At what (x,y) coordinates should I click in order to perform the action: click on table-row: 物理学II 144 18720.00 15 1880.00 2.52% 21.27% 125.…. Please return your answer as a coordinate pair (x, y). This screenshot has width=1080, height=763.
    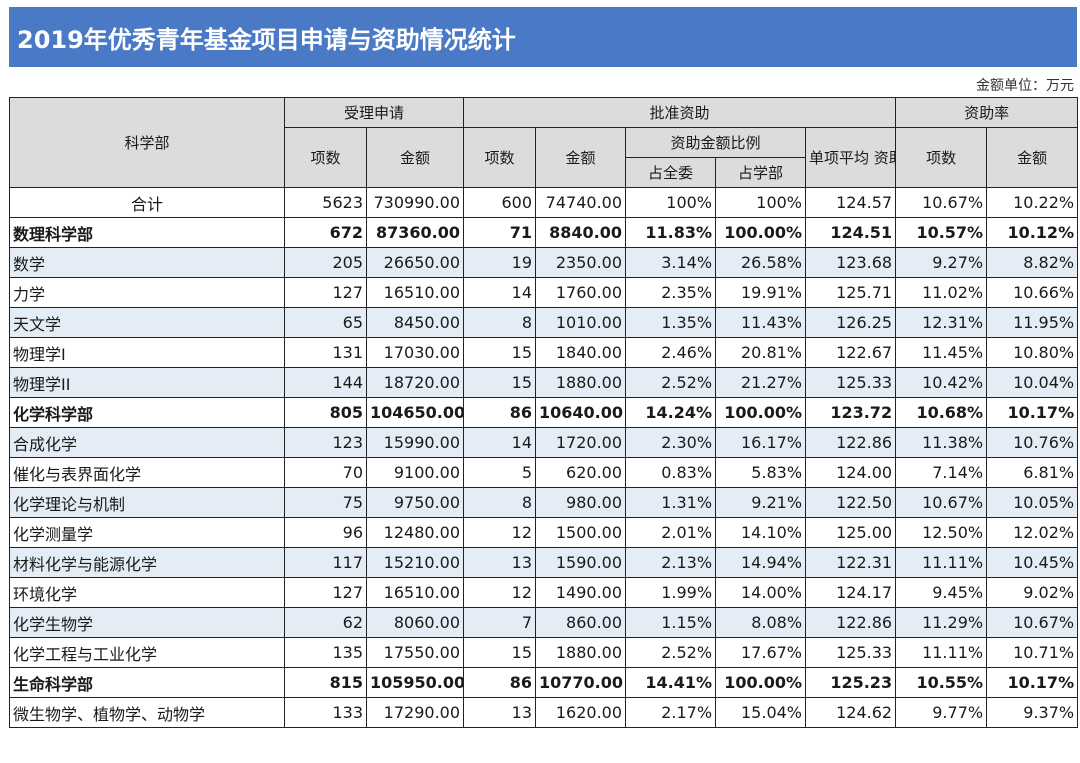
    Looking at the image, I should click on (544, 382).